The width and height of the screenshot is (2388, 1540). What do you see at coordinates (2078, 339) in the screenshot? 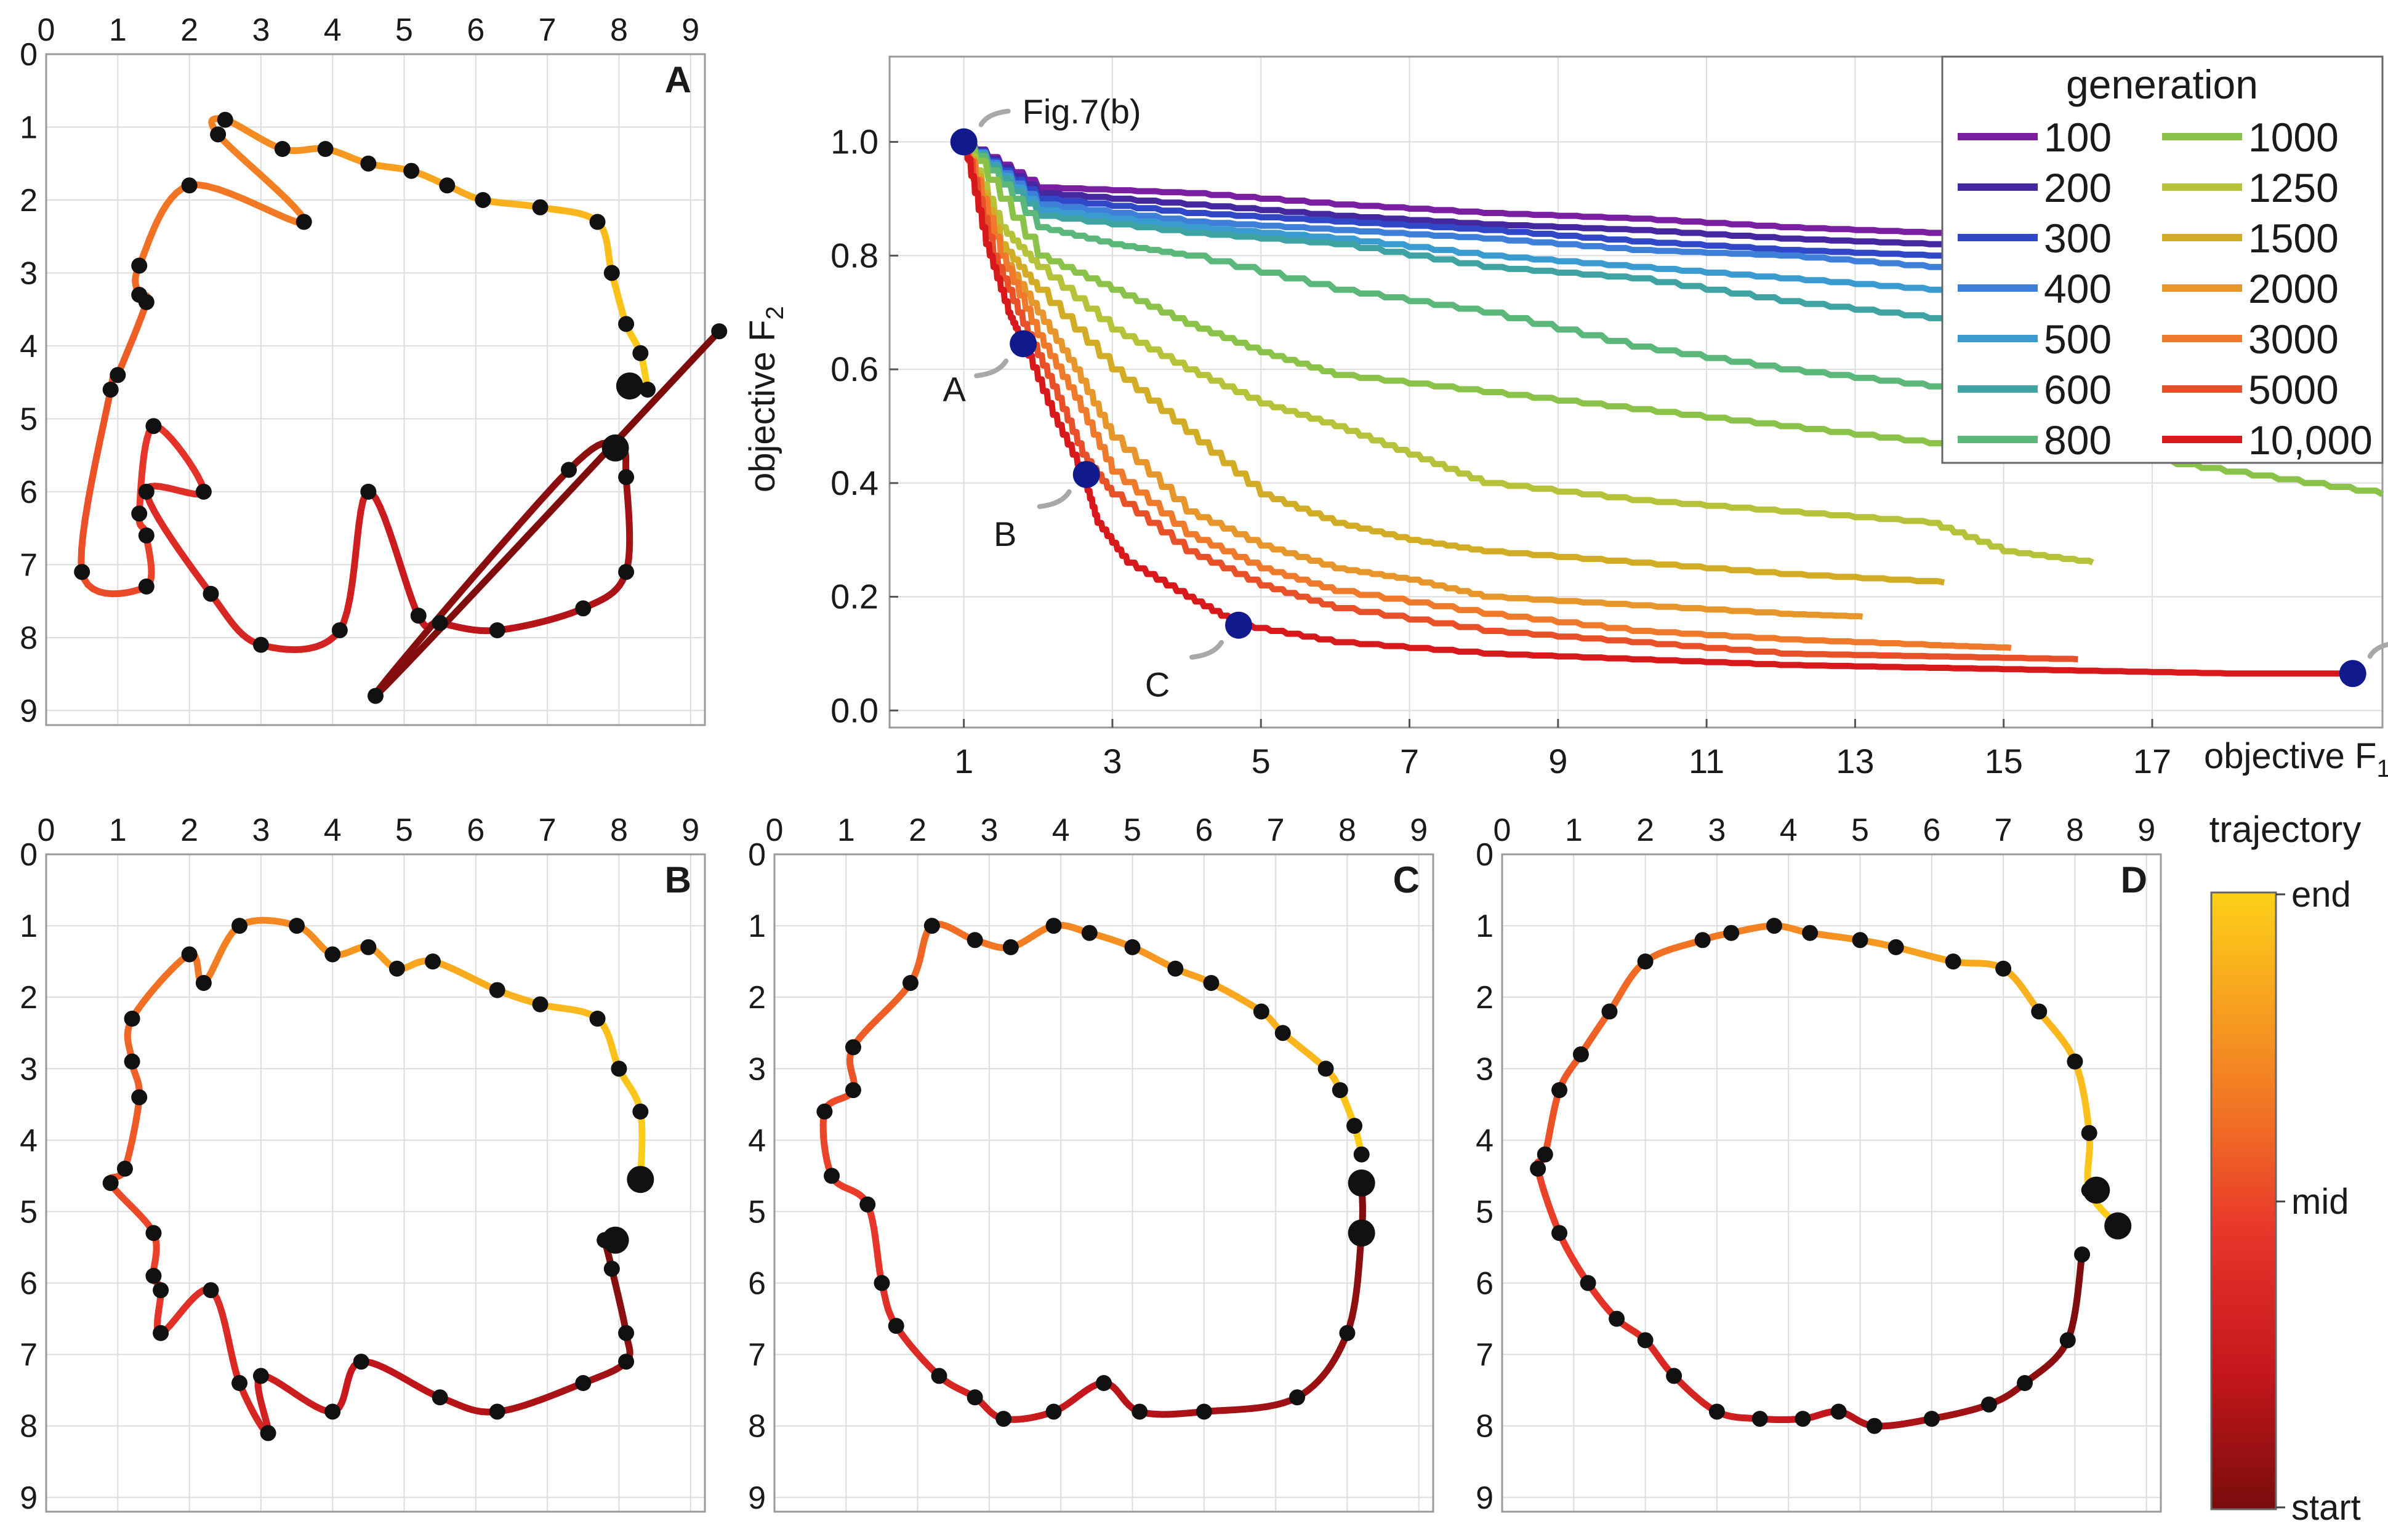
I see `legend-label: 500` at bounding box center [2078, 339].